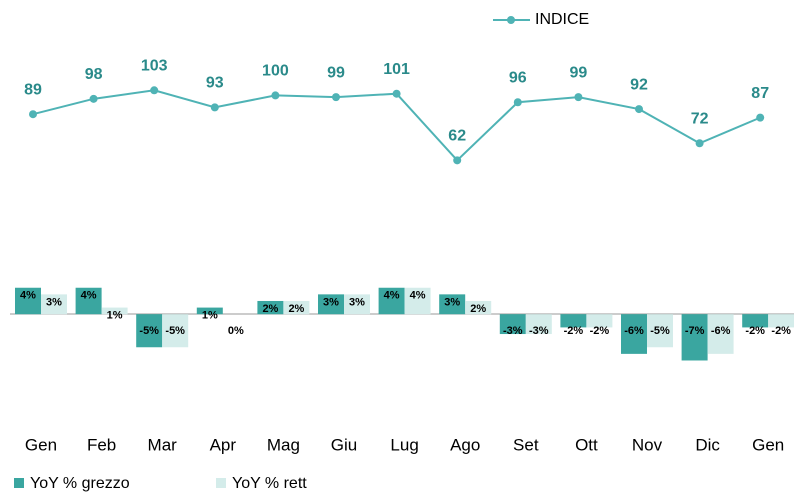  Describe the element at coordinates (404, 444) in the screenshot. I see `x-tick-label: Lug` at that location.